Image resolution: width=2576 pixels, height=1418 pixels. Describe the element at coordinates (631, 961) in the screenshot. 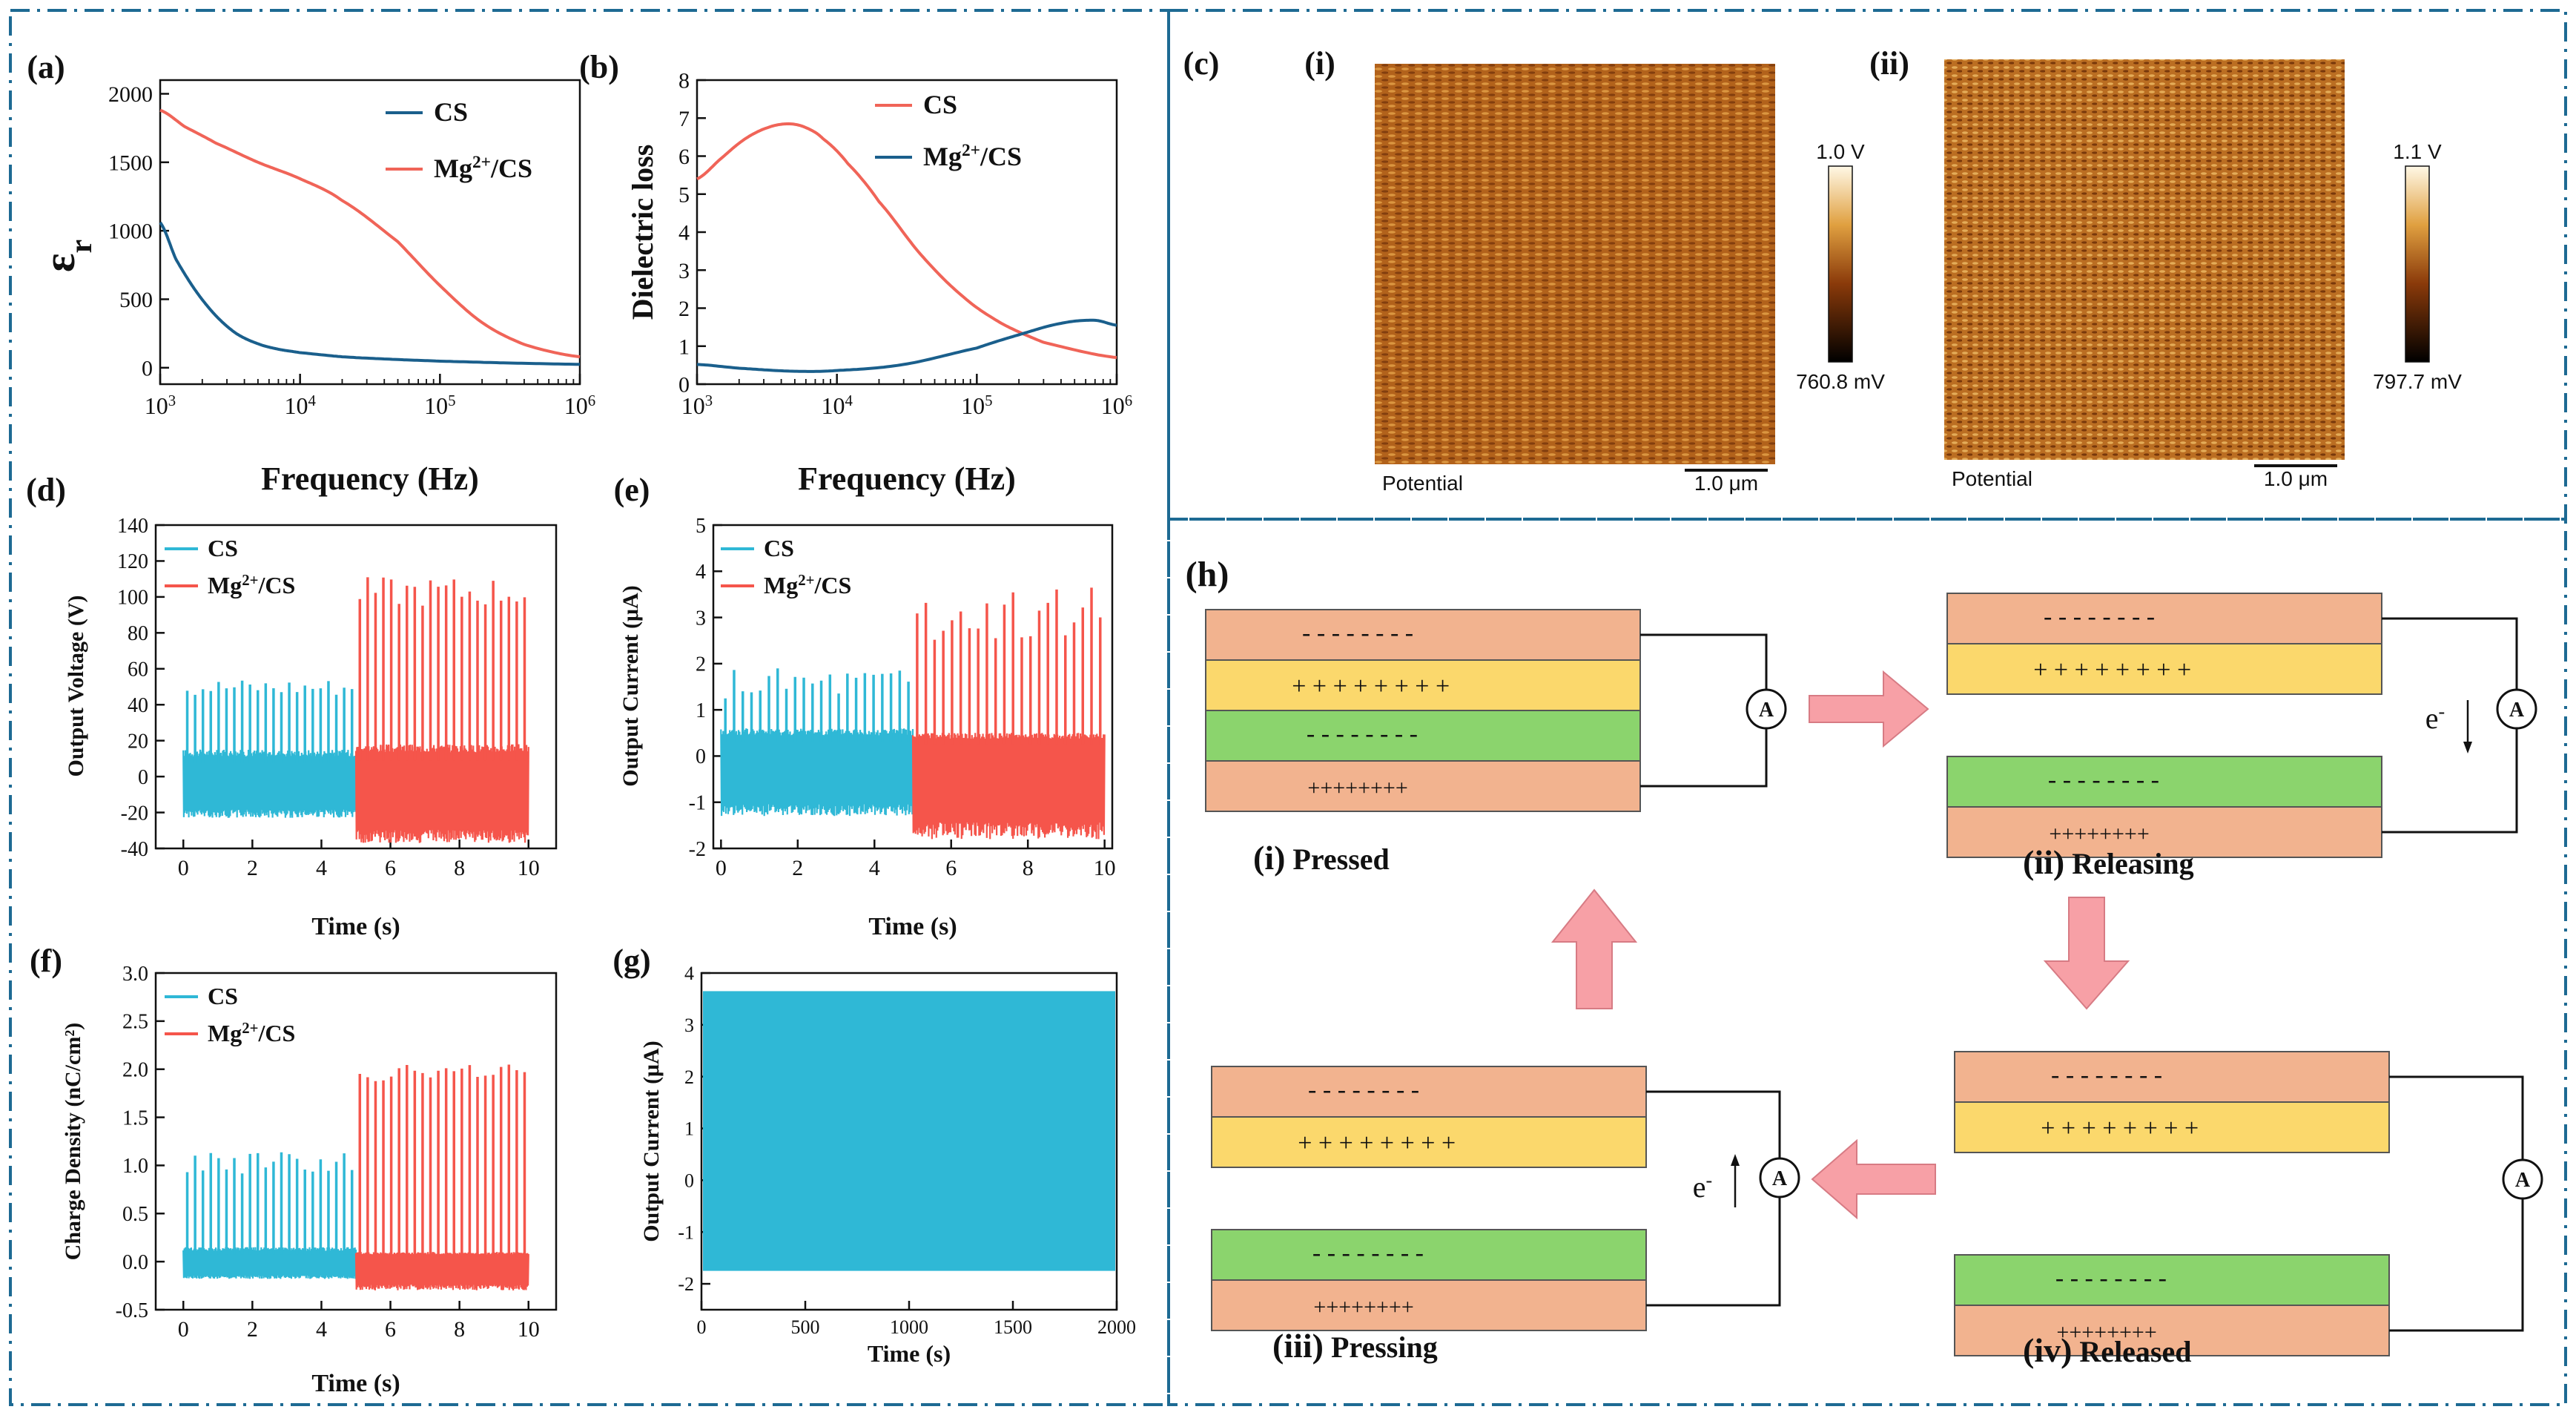

I see `panel-label: (g)` at that location.